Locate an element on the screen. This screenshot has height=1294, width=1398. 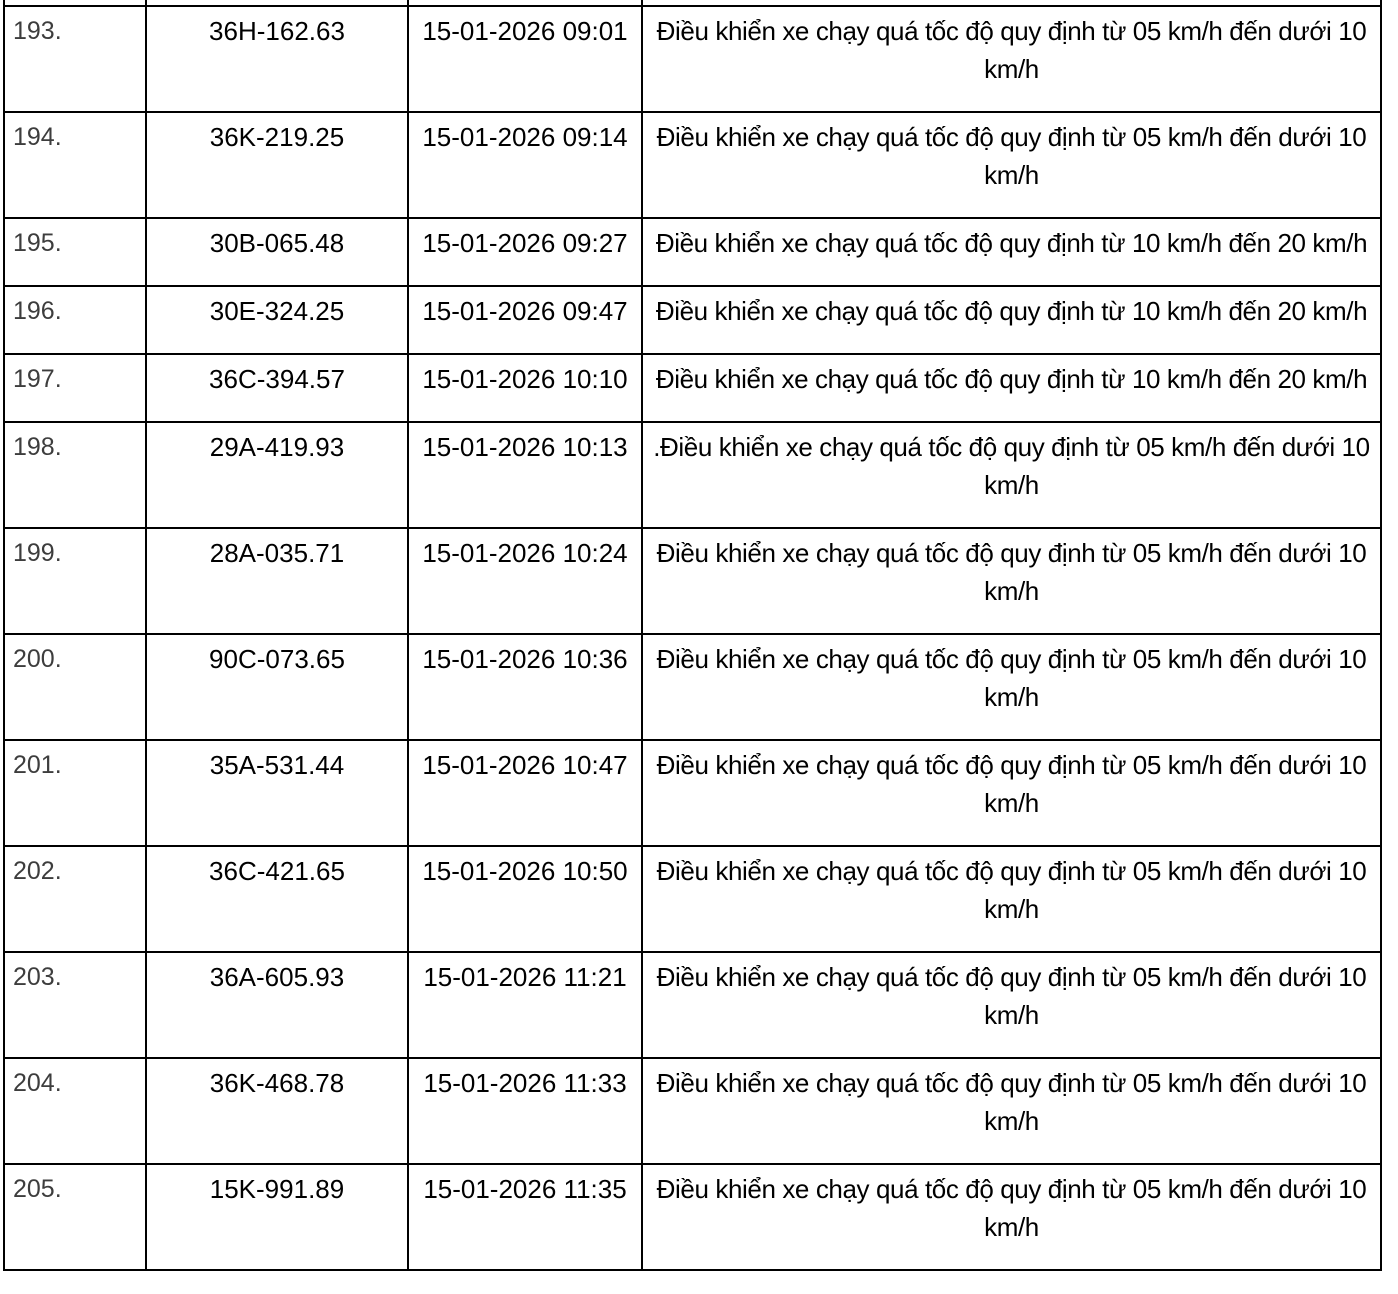
violation-datetime-cell: 15-01-2026 09:47 is located at coordinates (525, 320).